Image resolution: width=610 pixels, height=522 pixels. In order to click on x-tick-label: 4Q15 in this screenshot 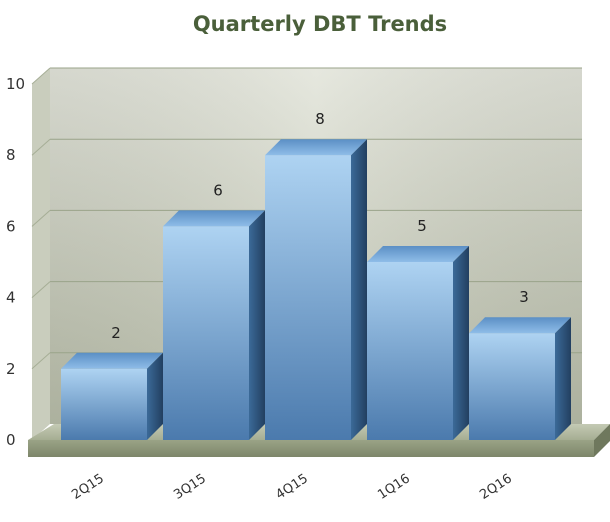, I will do `click(292, 487)`.